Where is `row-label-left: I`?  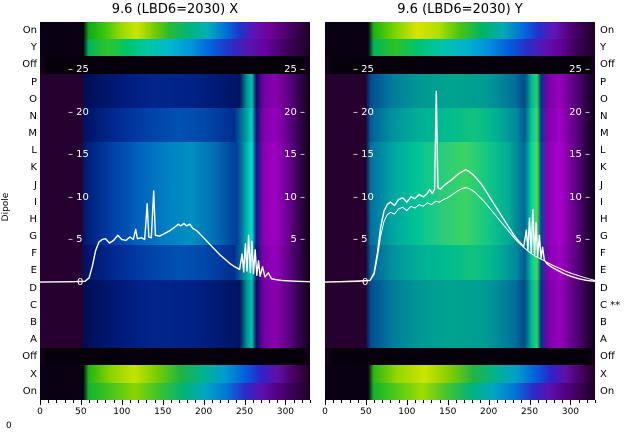
row-label-left: I is located at coordinates (35, 202).